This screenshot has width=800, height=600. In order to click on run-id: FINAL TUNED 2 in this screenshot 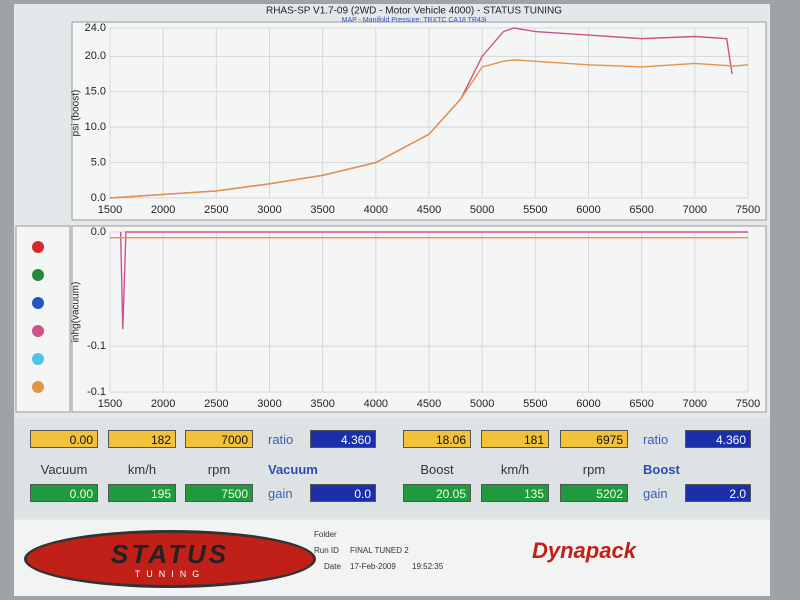, I will do `click(379, 550)`.